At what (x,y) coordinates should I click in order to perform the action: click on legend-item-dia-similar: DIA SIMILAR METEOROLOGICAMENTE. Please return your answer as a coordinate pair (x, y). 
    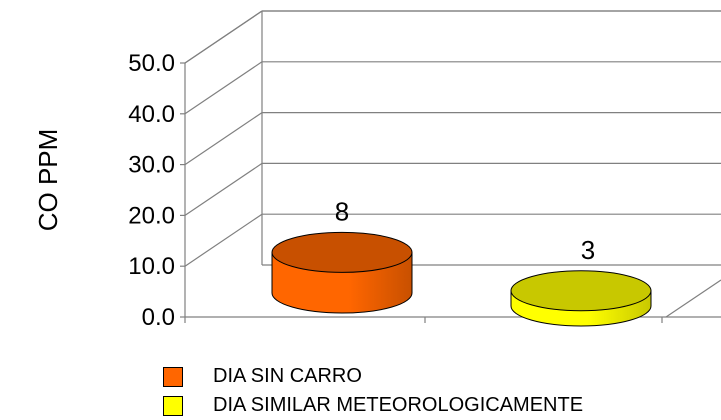
    Looking at the image, I should click on (373, 405).